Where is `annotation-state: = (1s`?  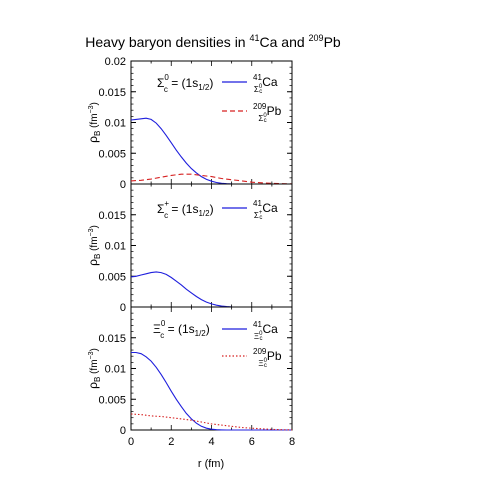 annotation-state: = (1s is located at coordinates (183, 209).